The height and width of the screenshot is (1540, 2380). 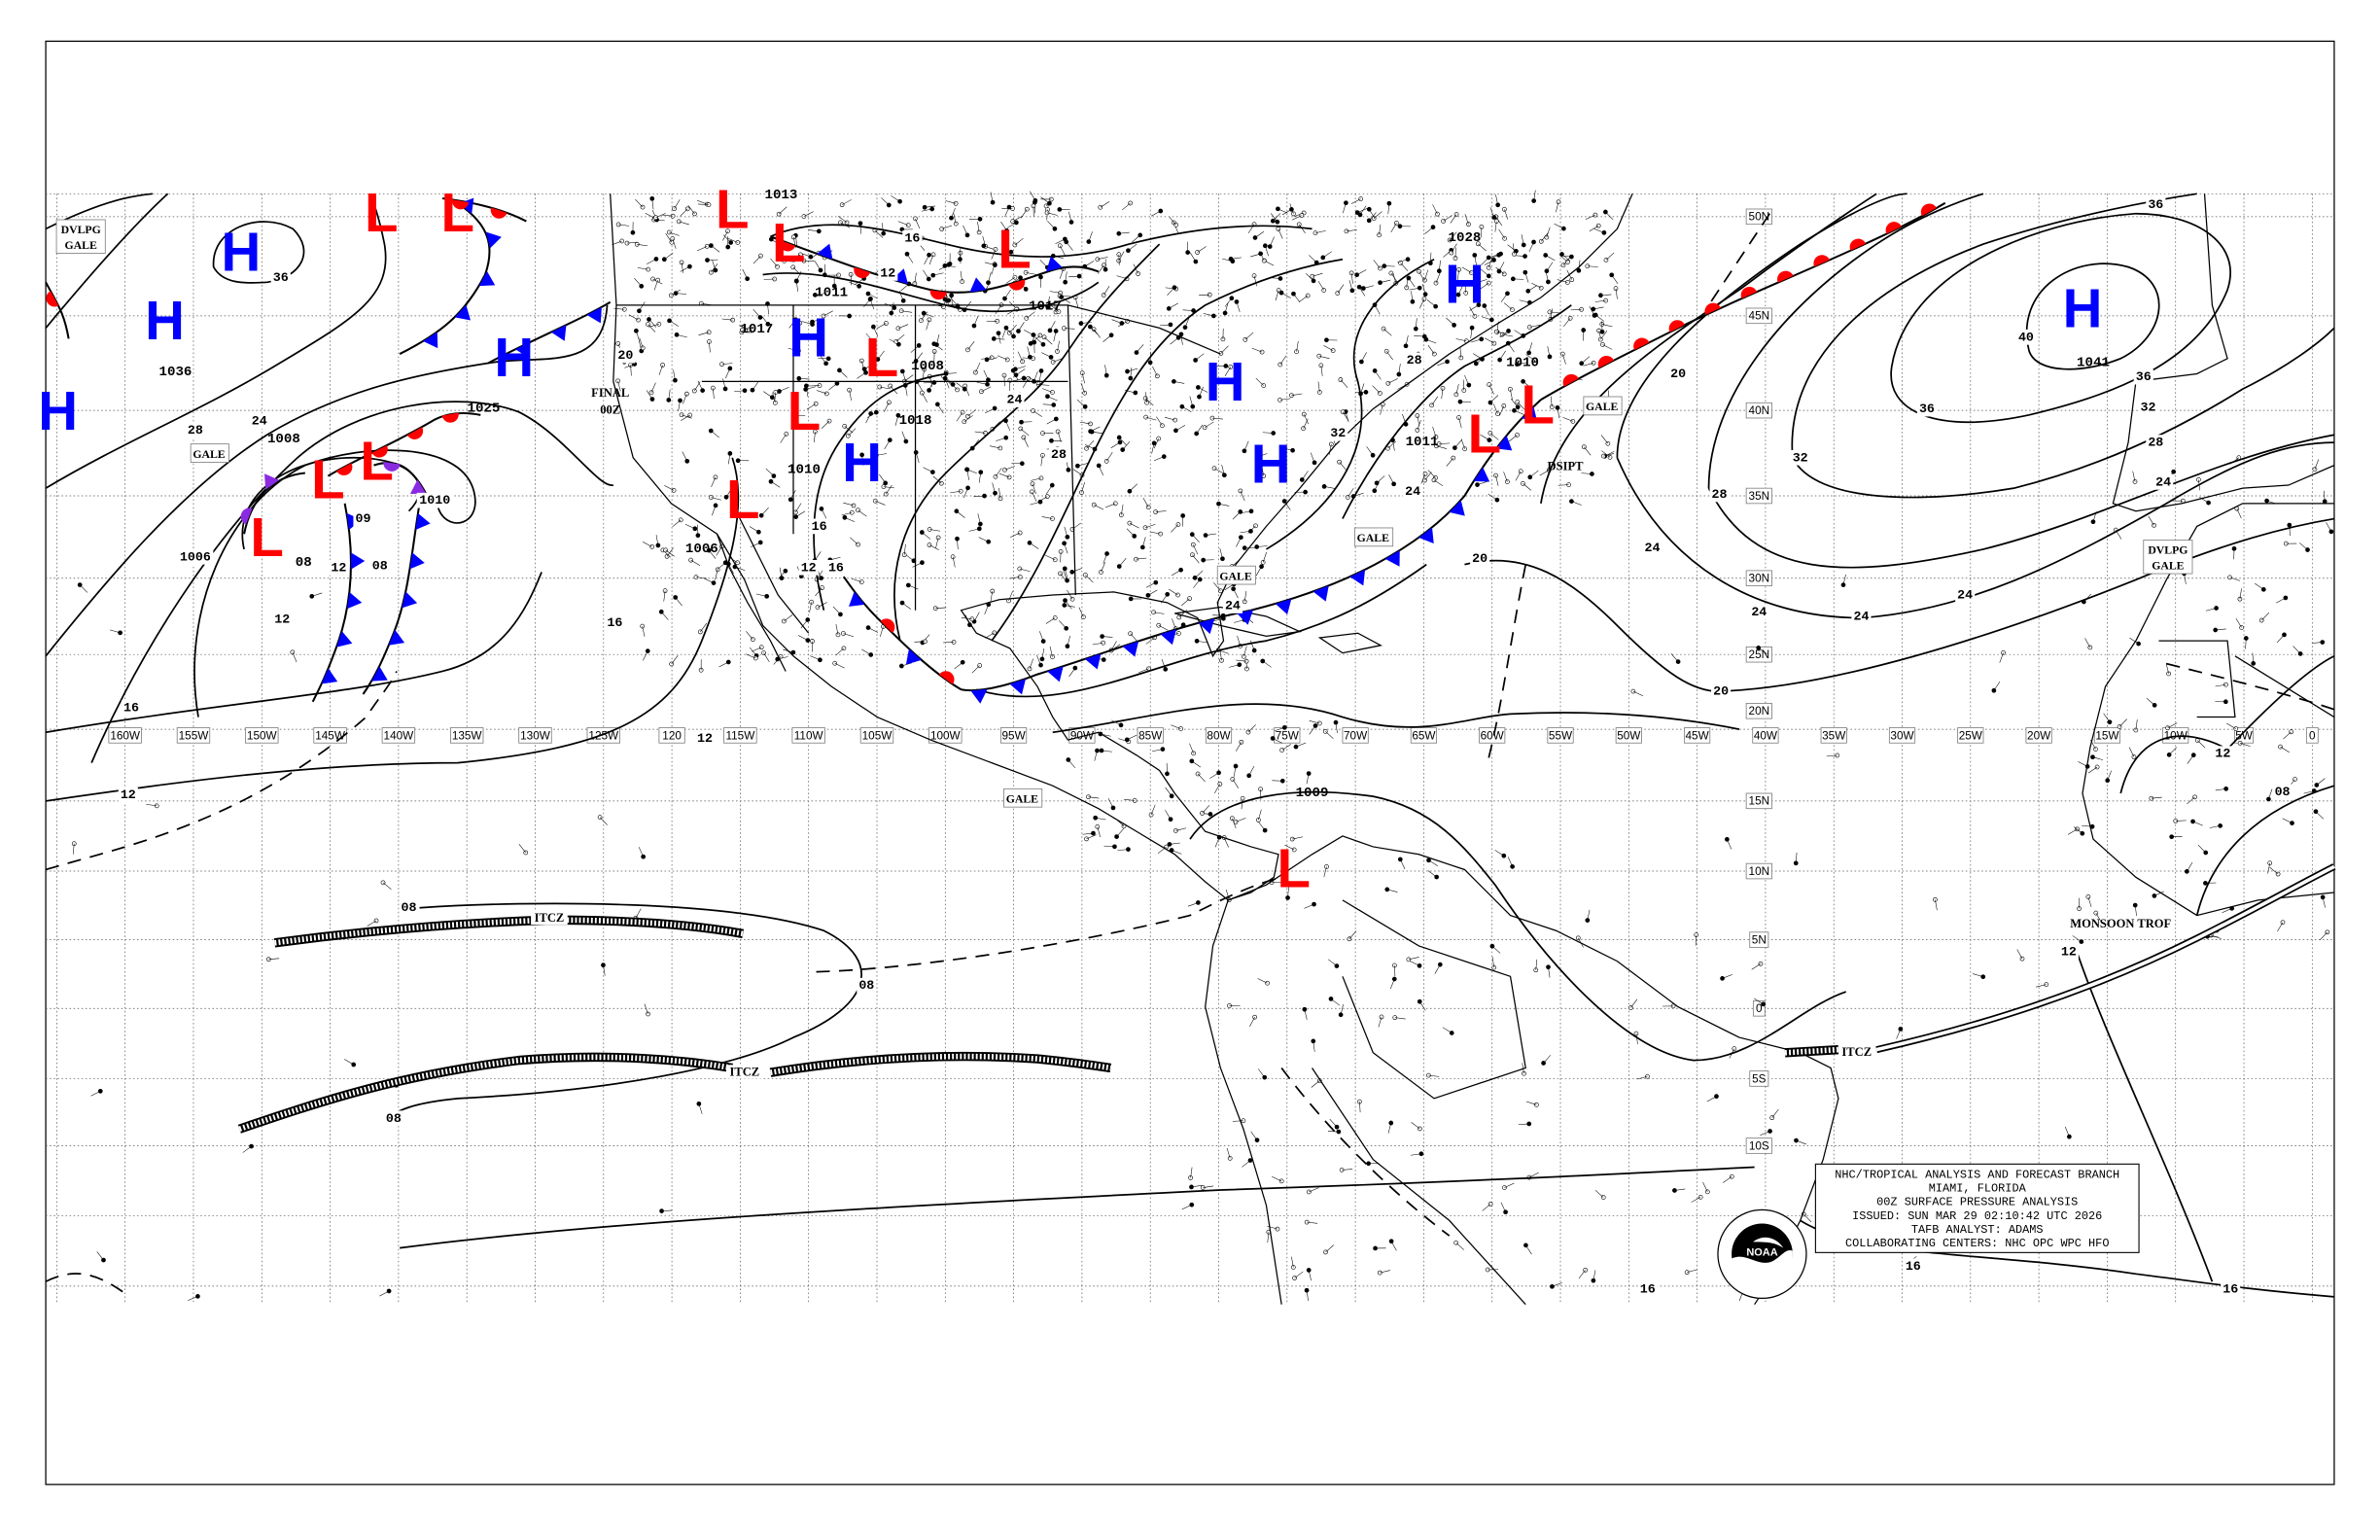 What do you see at coordinates (330, 735) in the screenshot?
I see `longitude-label: 145W` at bounding box center [330, 735].